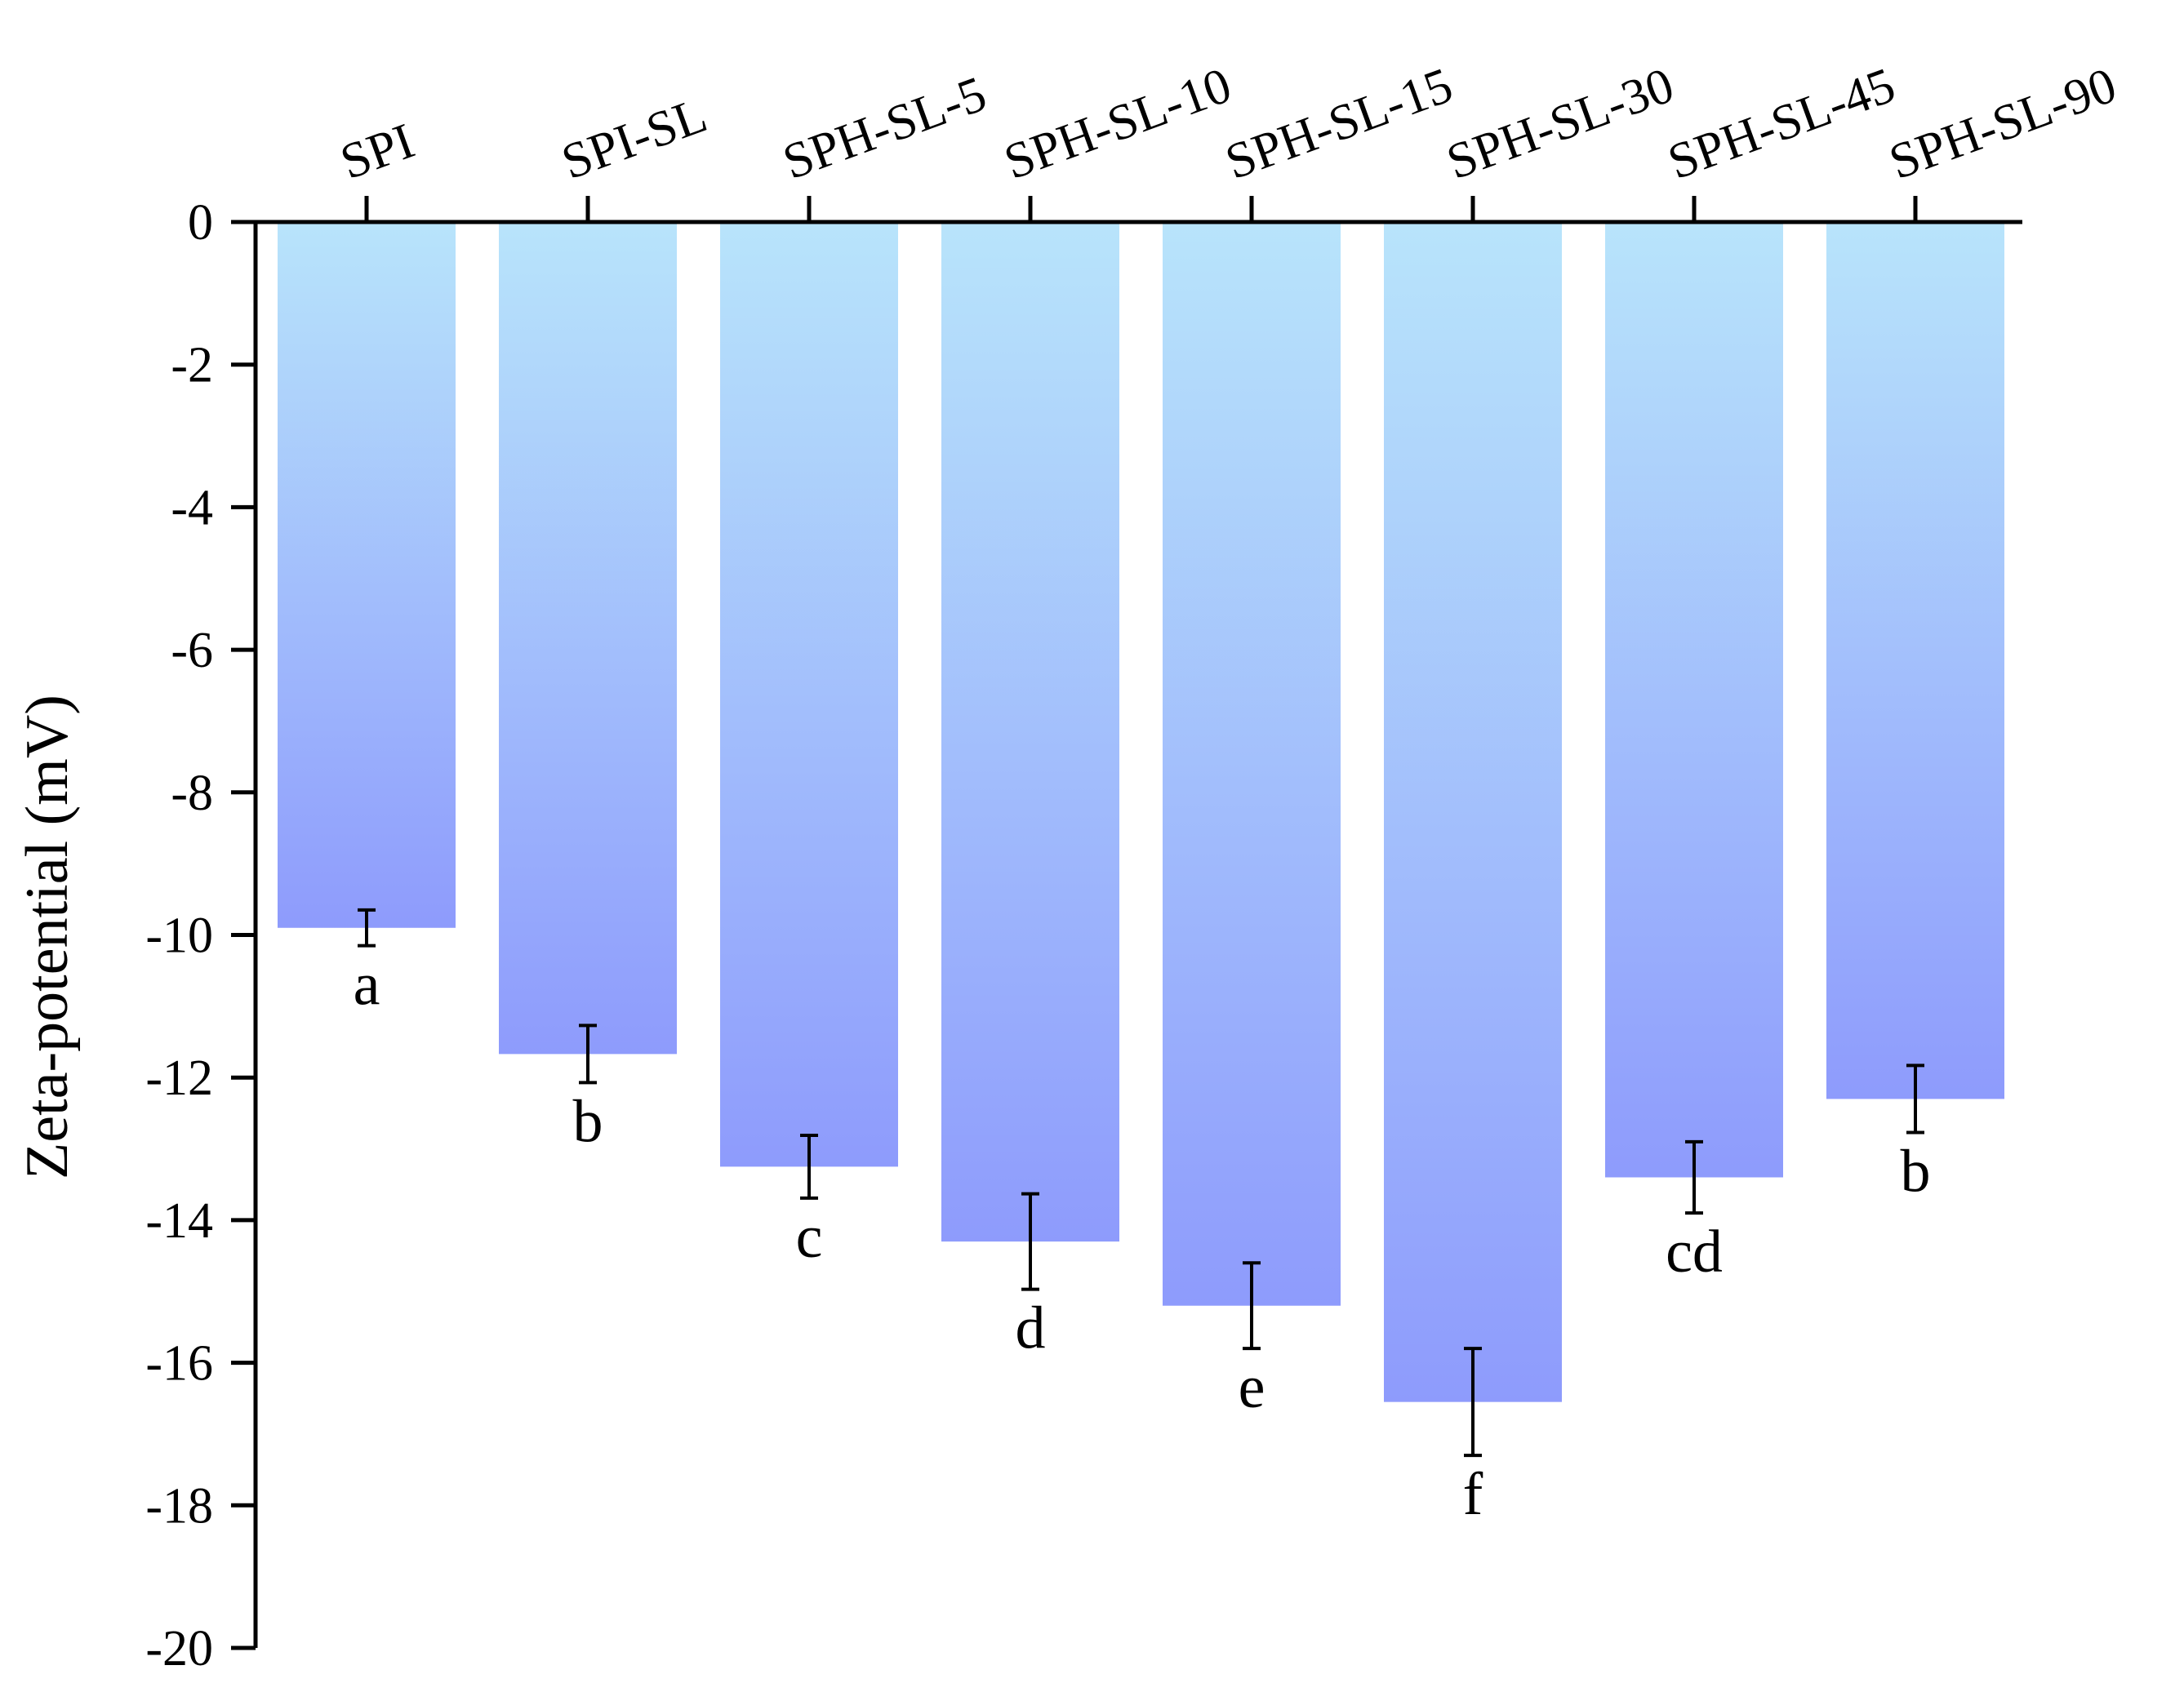 Image resolution: width=2184 pixels, height=1692 pixels. What do you see at coordinates (1561, 123) in the screenshot?
I see `category-label-sph-sl-30: SPH-SL-30` at bounding box center [1561, 123].